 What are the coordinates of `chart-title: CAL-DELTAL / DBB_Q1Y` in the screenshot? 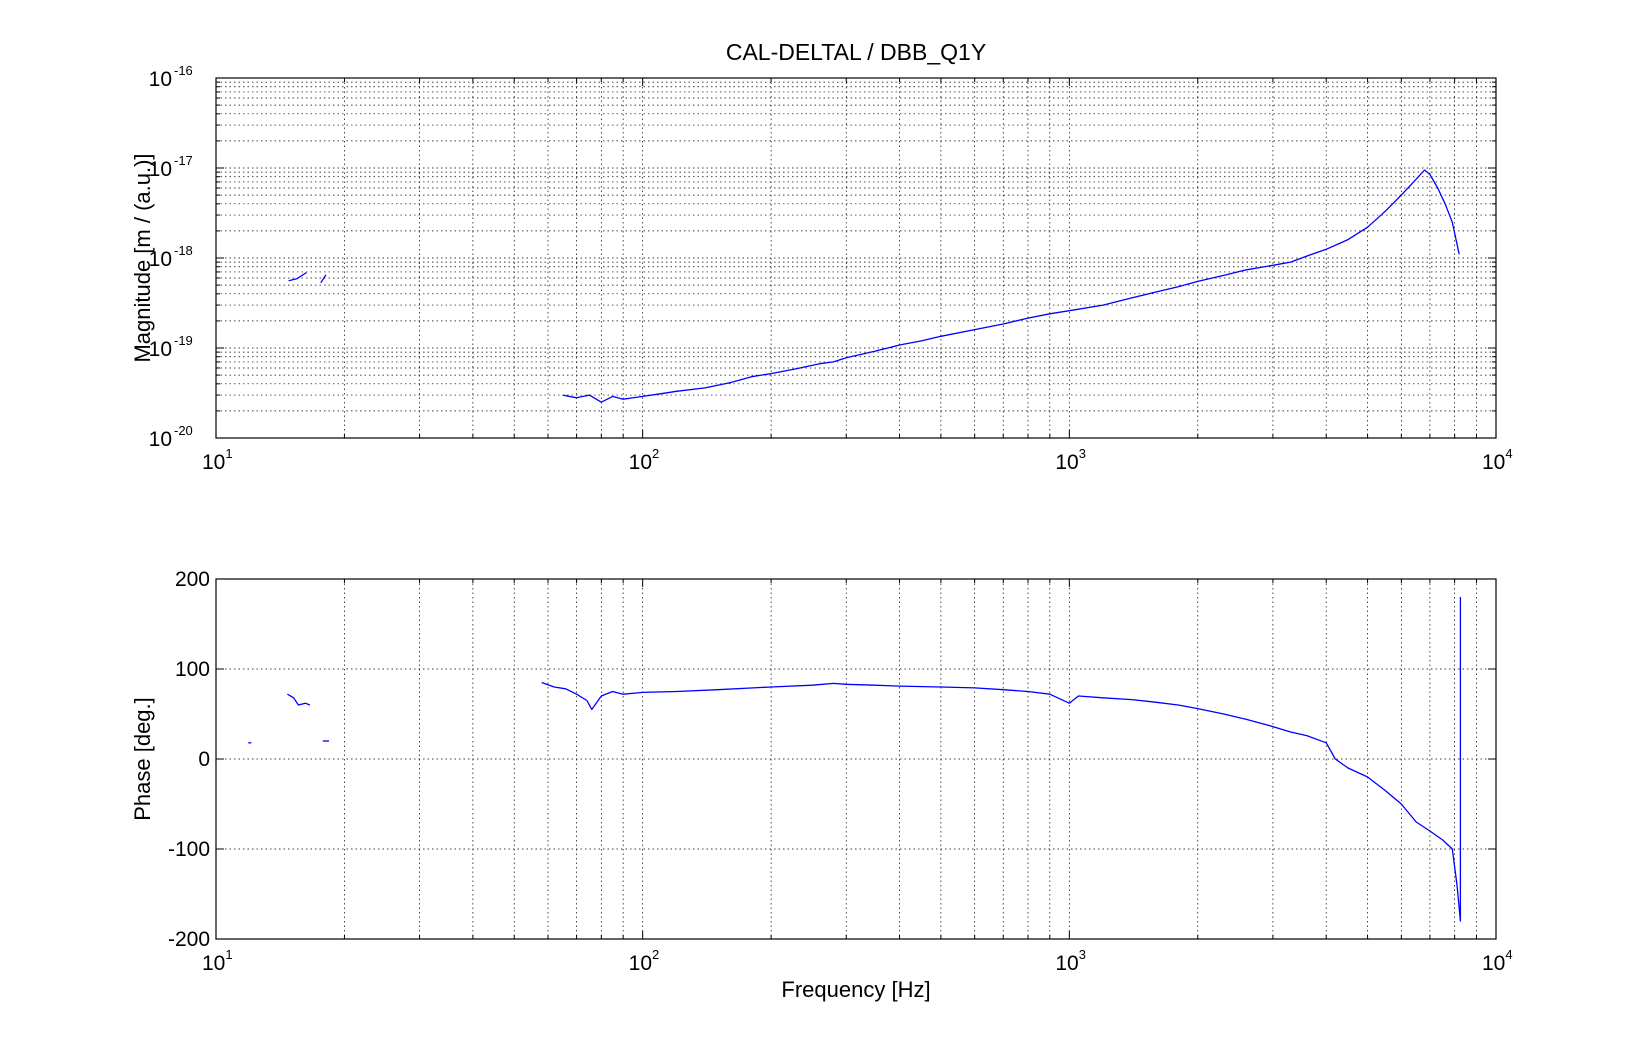 It's located at (856, 52).